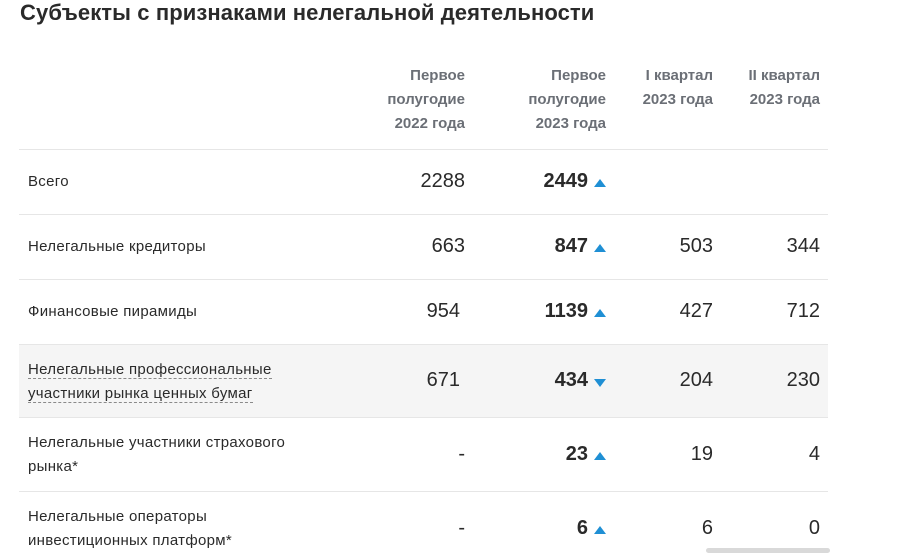  What do you see at coordinates (117, 246) in the screenshot?
I see `row-label: Нелегальные кредиторы` at bounding box center [117, 246].